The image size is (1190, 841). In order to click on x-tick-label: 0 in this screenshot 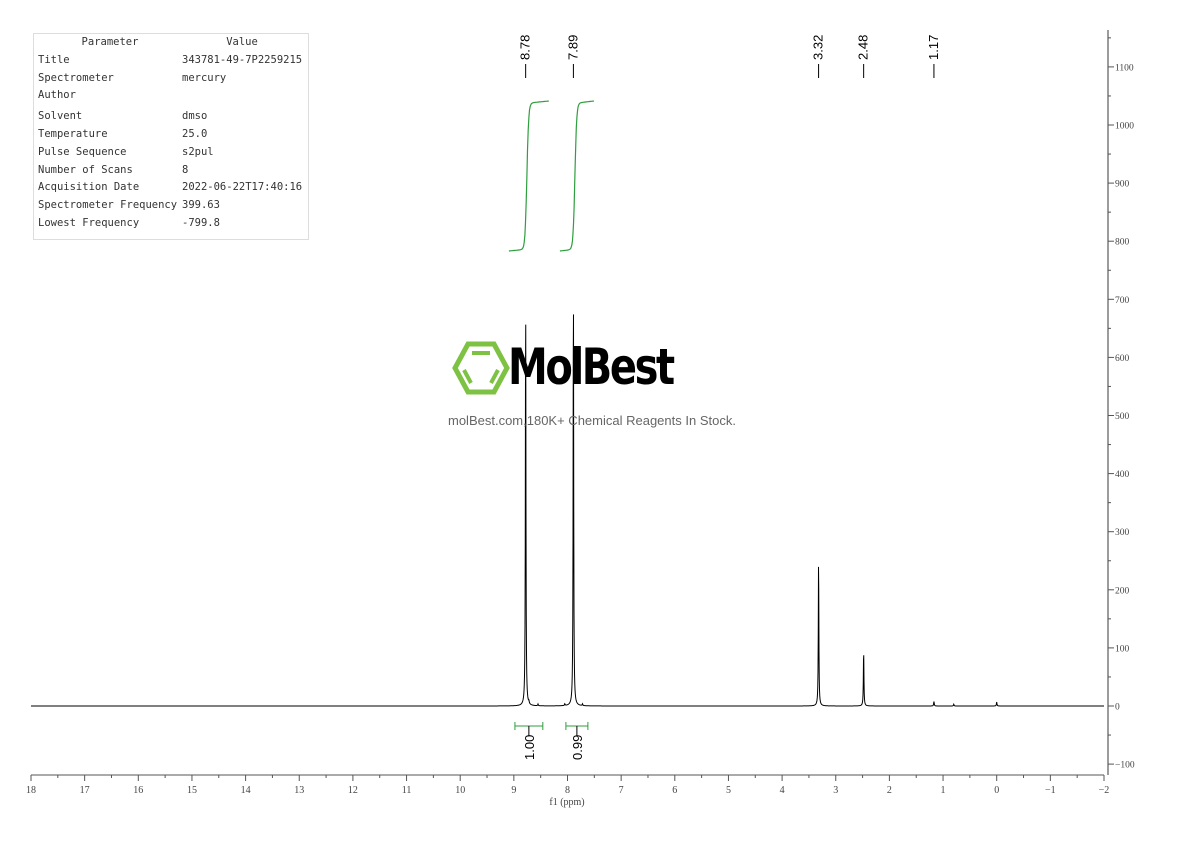, I will do `click(996, 790)`.